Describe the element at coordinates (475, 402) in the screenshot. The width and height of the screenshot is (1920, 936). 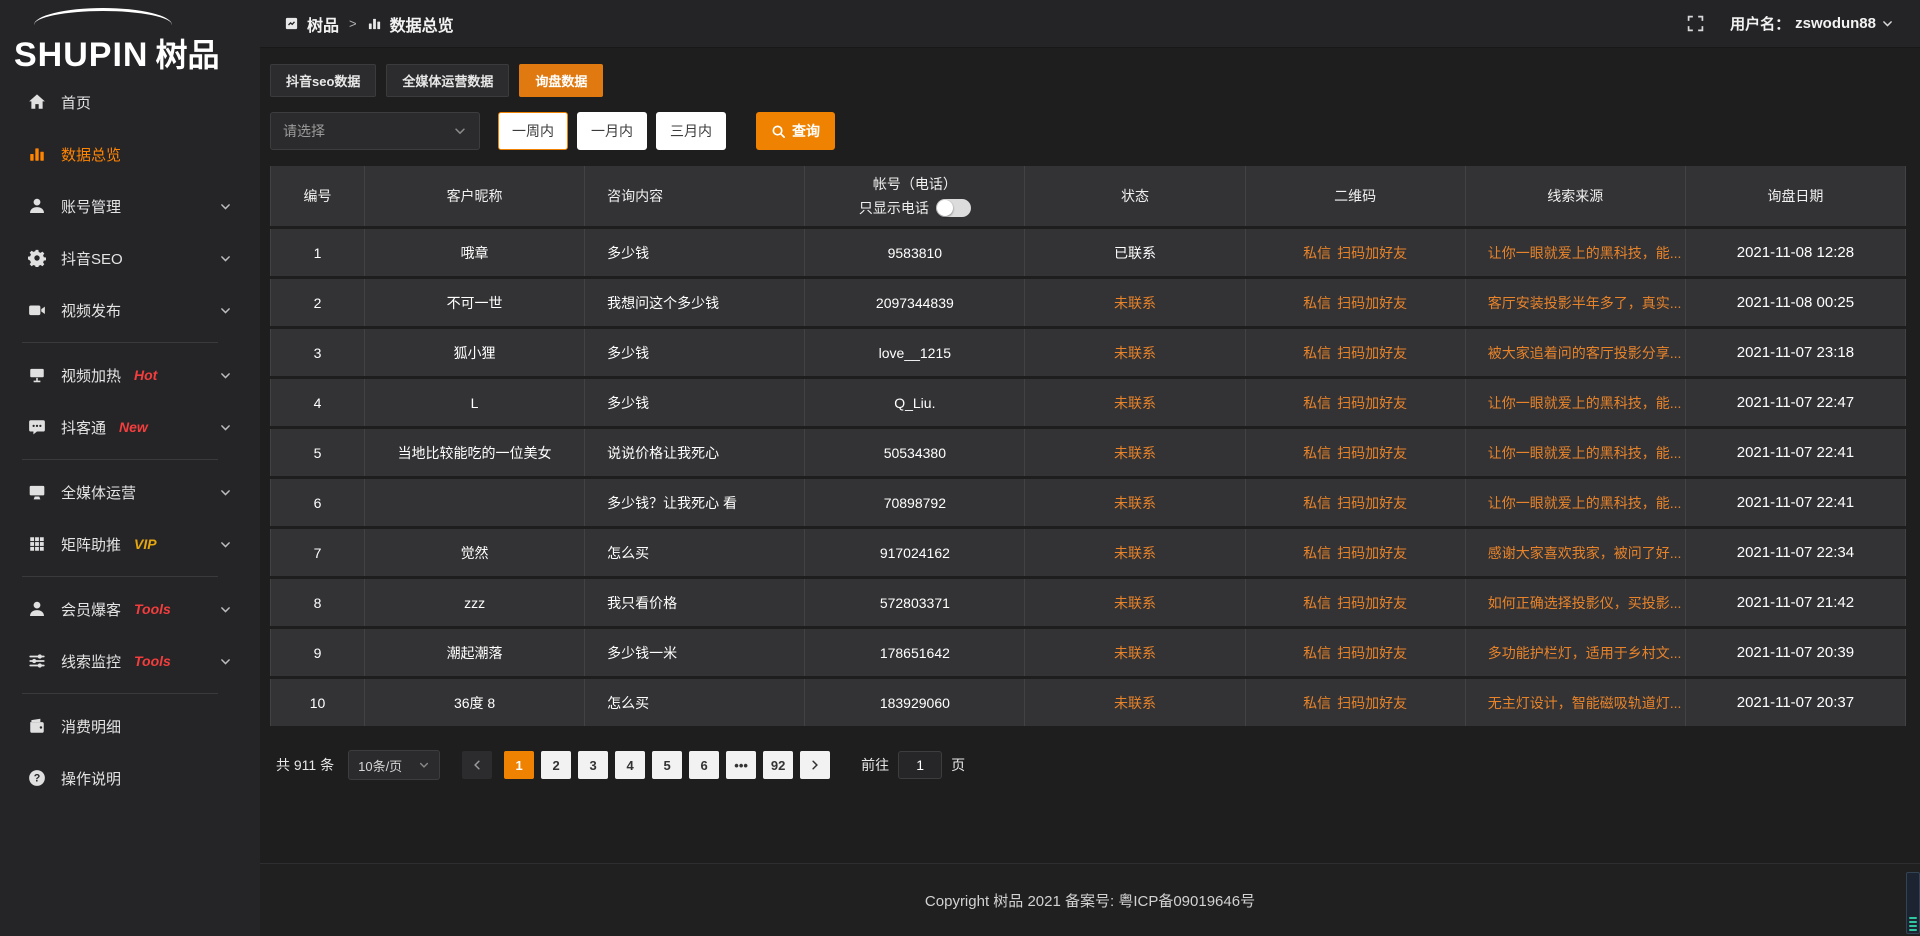
I see `nickname-cell: L` at that location.